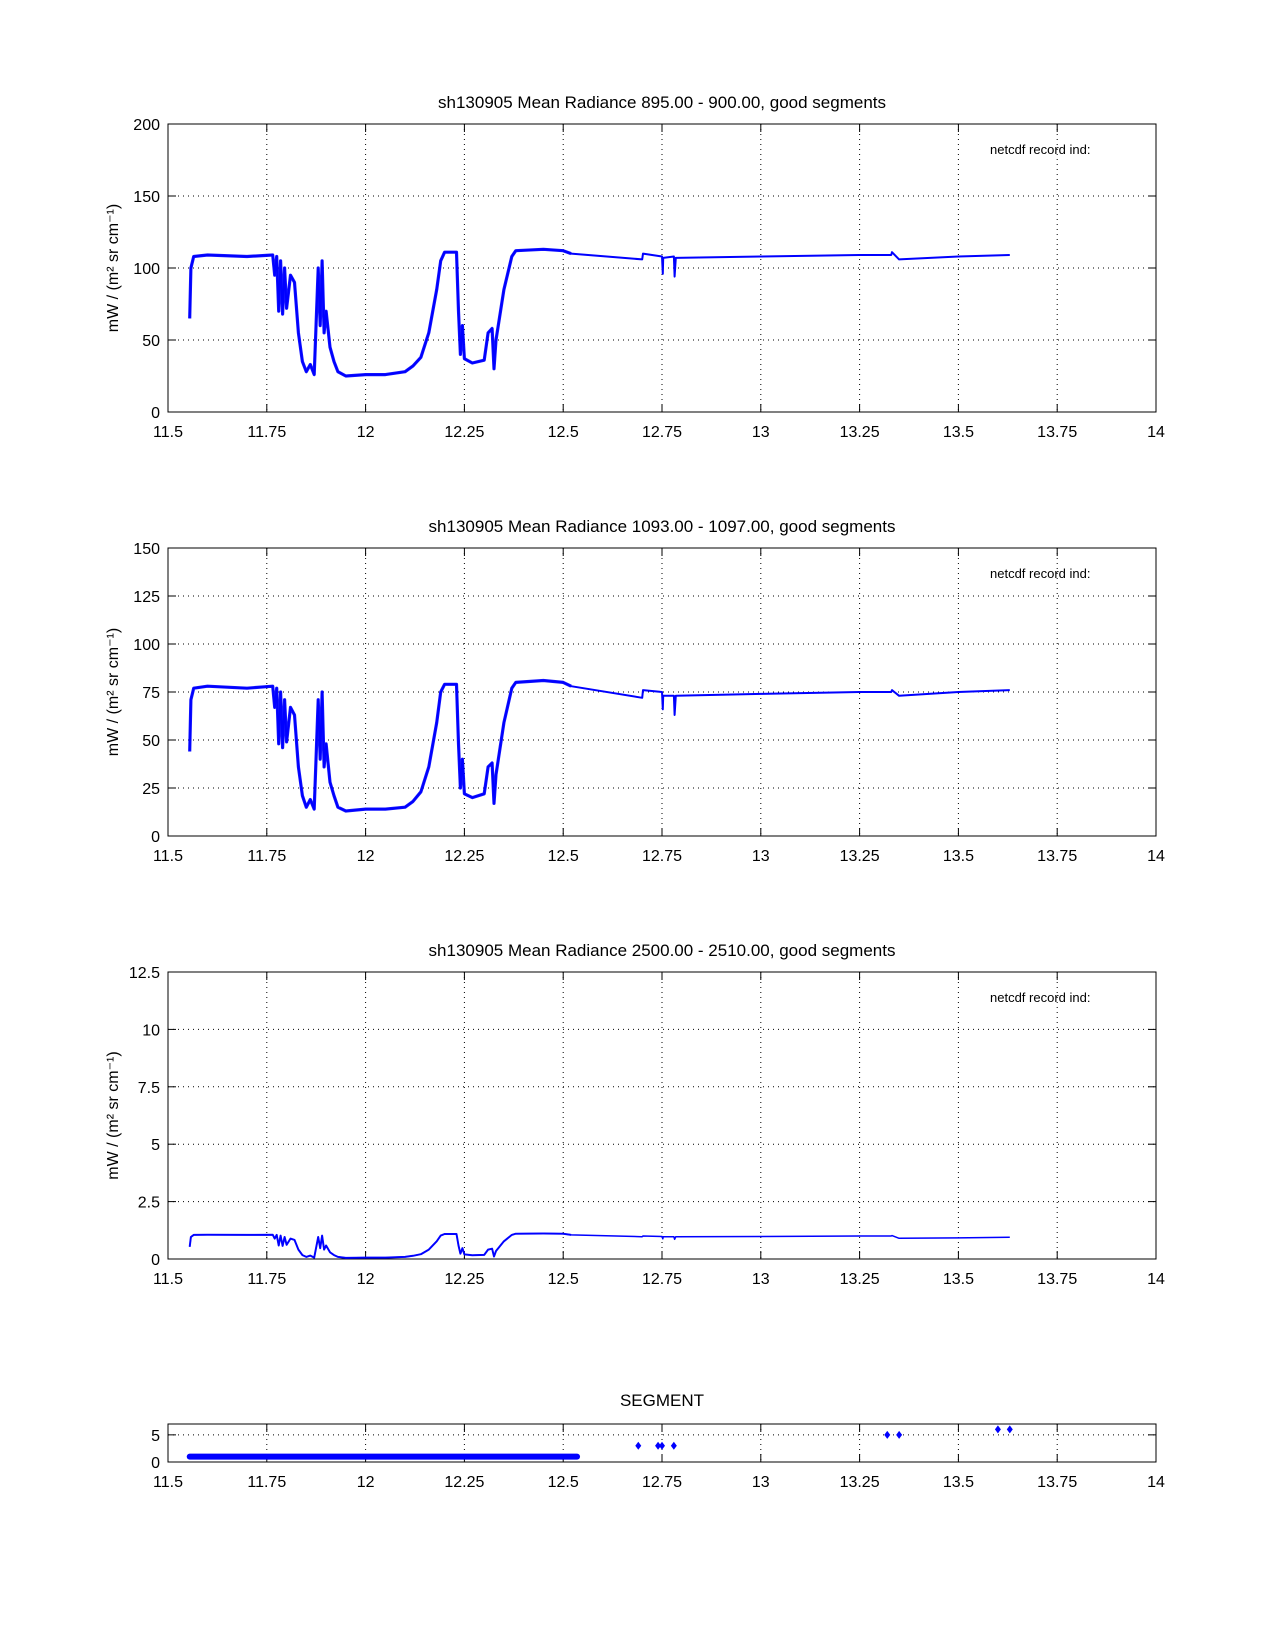 This screenshot has width=1275, height=1650. I want to click on y-tick-label: 7.5, so click(149, 1088).